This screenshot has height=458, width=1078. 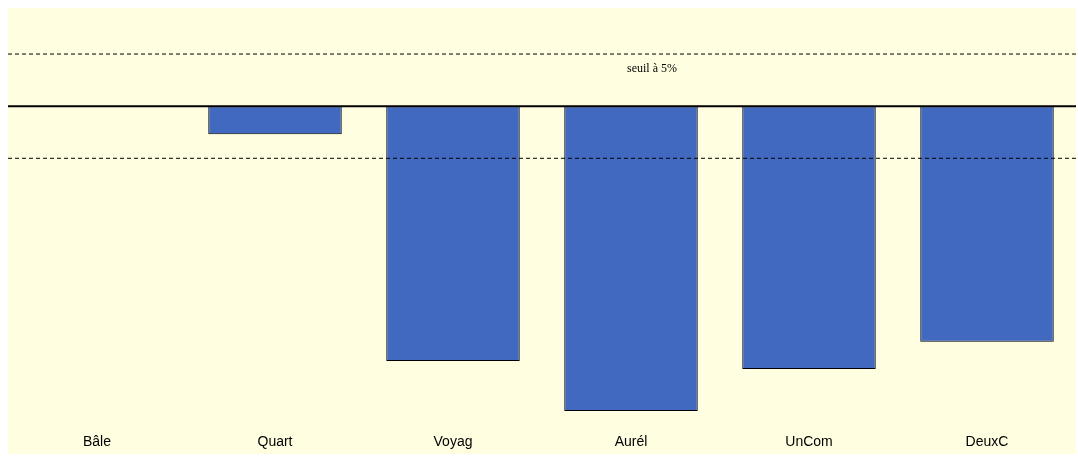 I want to click on x-tick-label: UnCom, so click(x=809, y=441).